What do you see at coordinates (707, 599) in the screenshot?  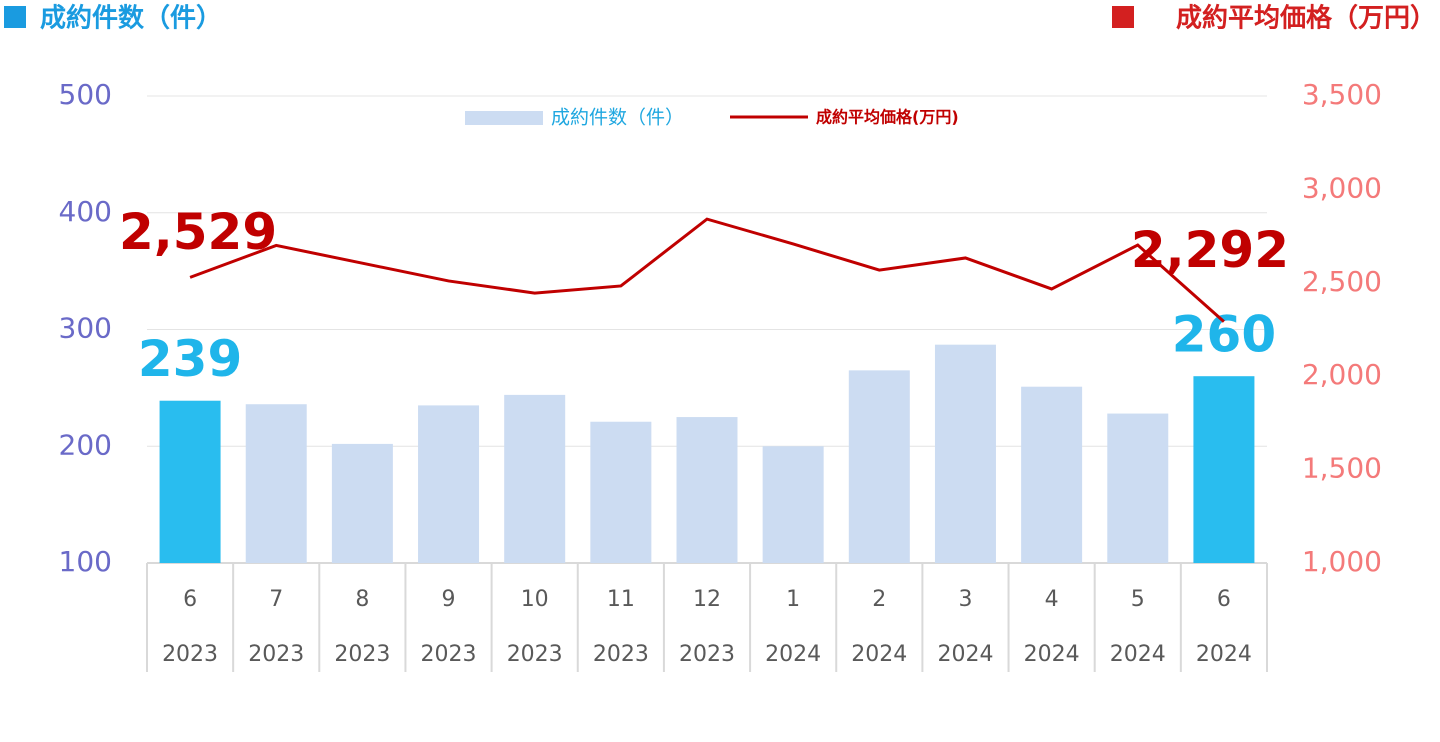 I see `x-tick-label: 12` at bounding box center [707, 599].